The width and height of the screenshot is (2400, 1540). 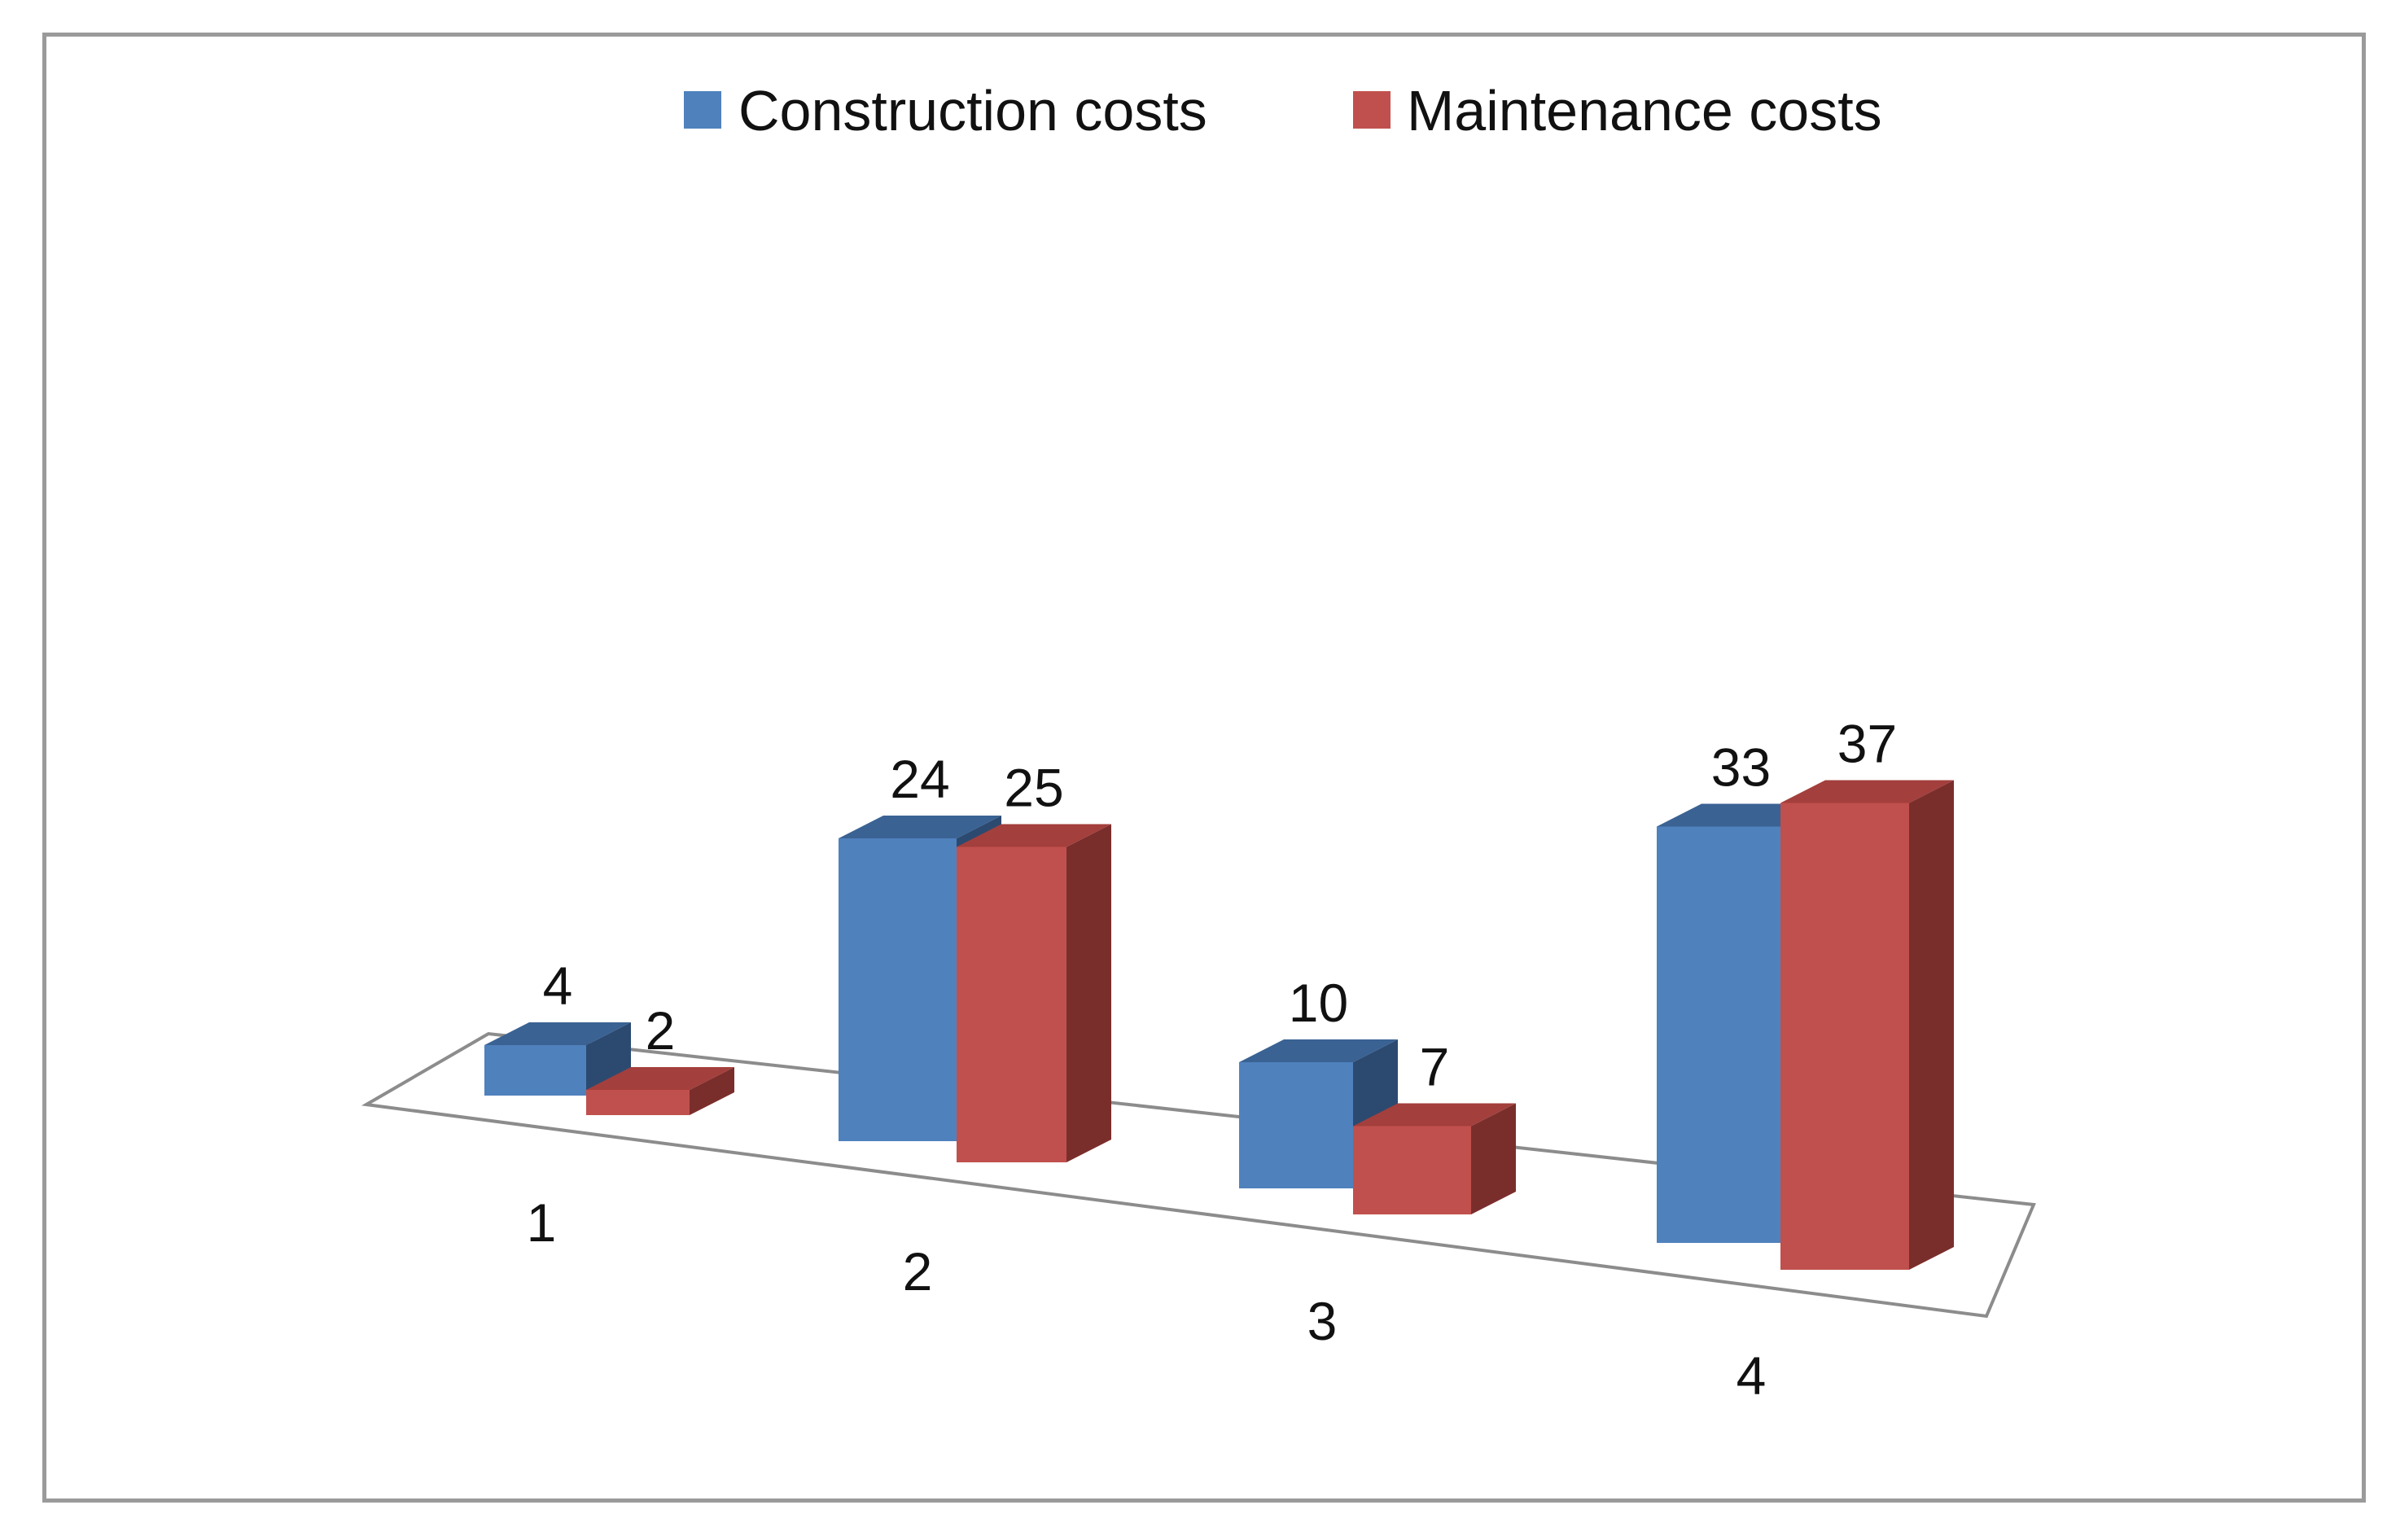 What do you see at coordinates (1322, 1321) in the screenshot?
I see `category-label-3: 3` at bounding box center [1322, 1321].